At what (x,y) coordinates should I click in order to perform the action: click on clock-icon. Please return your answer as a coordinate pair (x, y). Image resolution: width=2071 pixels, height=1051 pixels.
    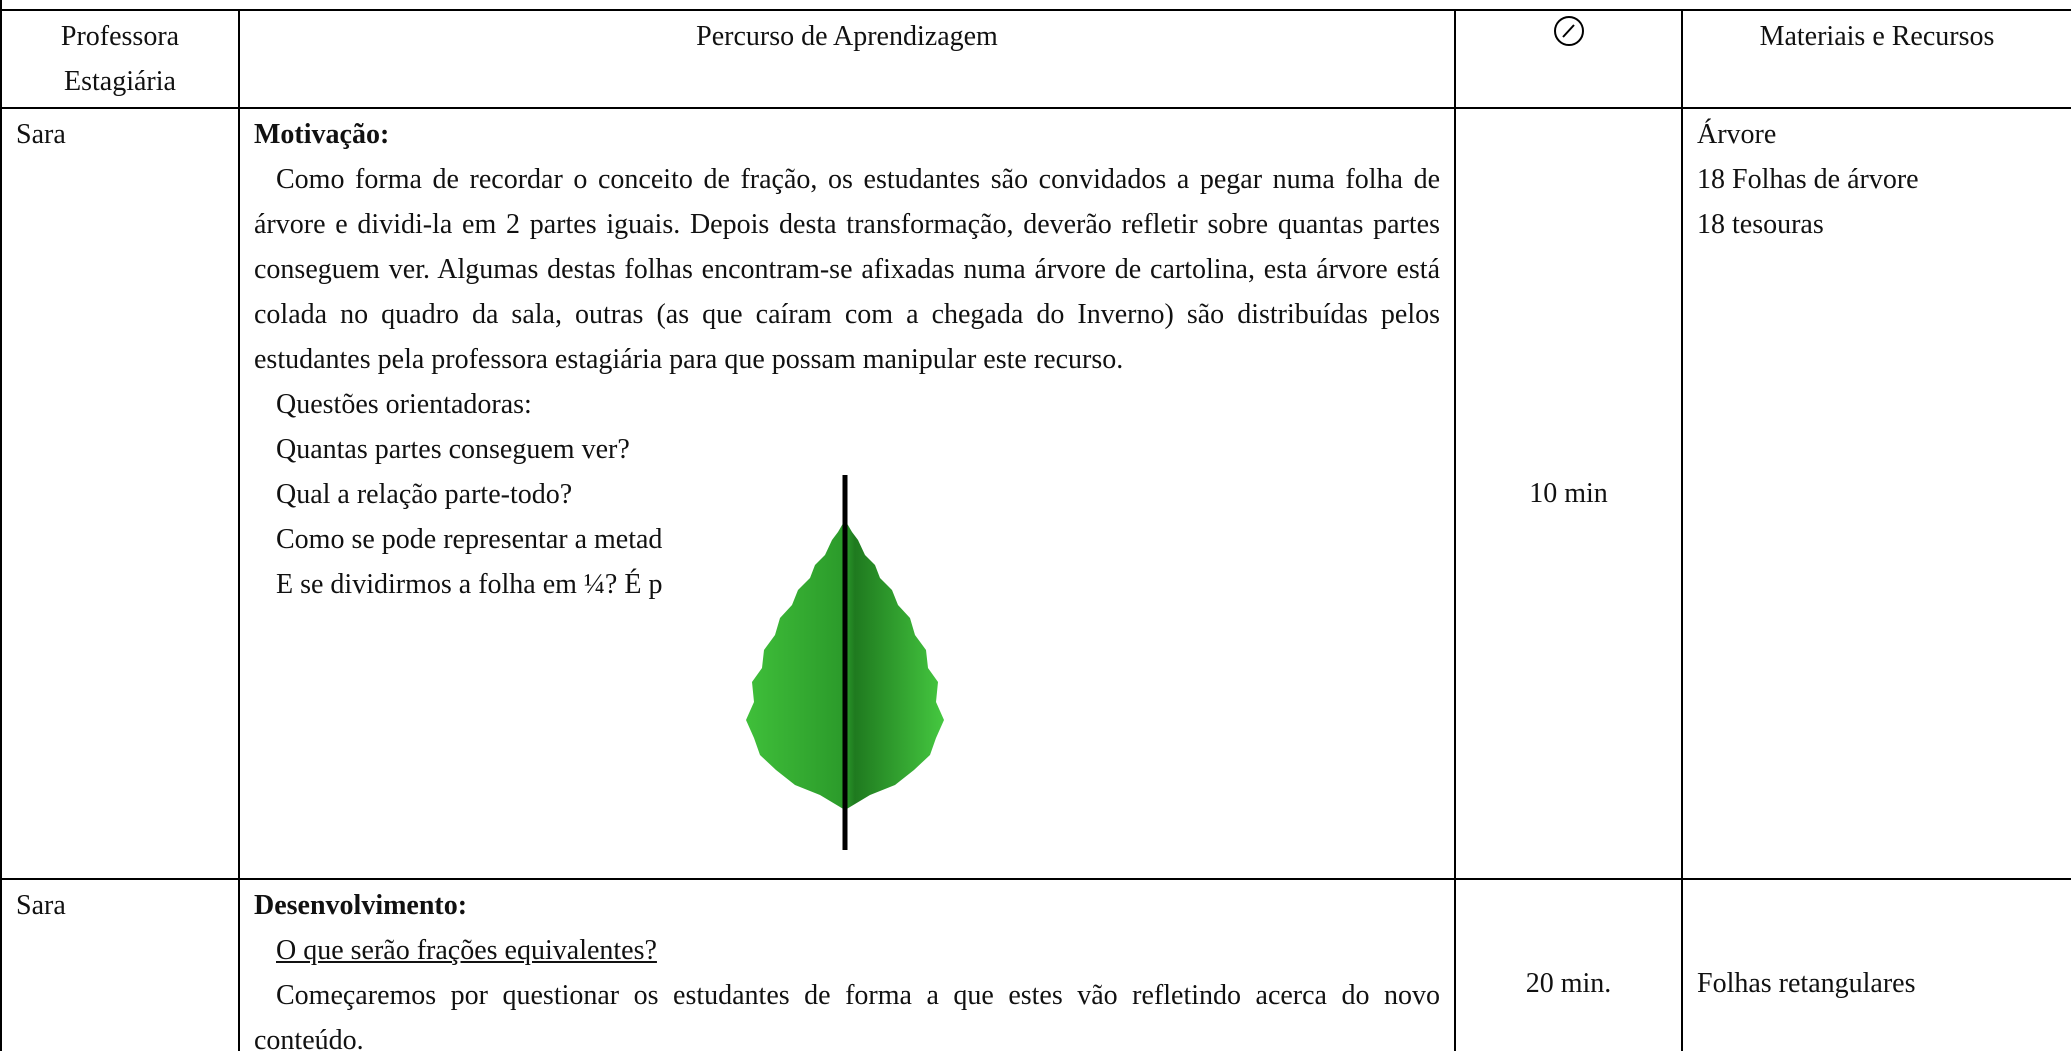
    Looking at the image, I should click on (1568, 31).